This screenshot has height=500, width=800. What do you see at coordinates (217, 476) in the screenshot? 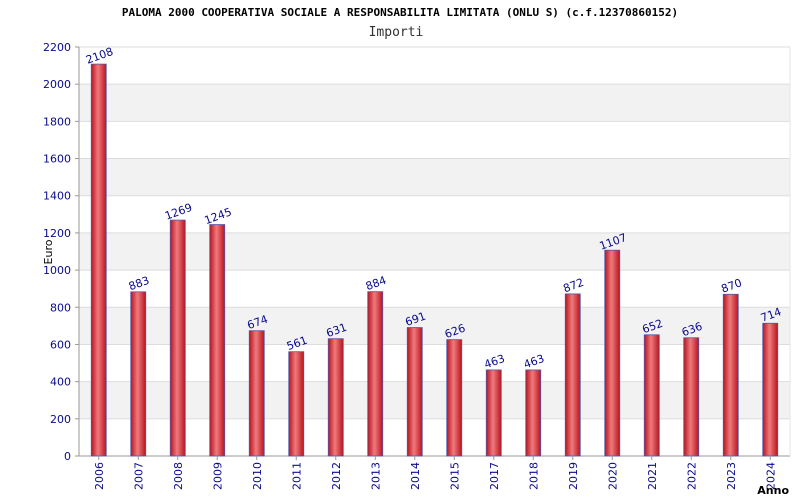
I see `x-tick-label: 2009` at bounding box center [217, 476].